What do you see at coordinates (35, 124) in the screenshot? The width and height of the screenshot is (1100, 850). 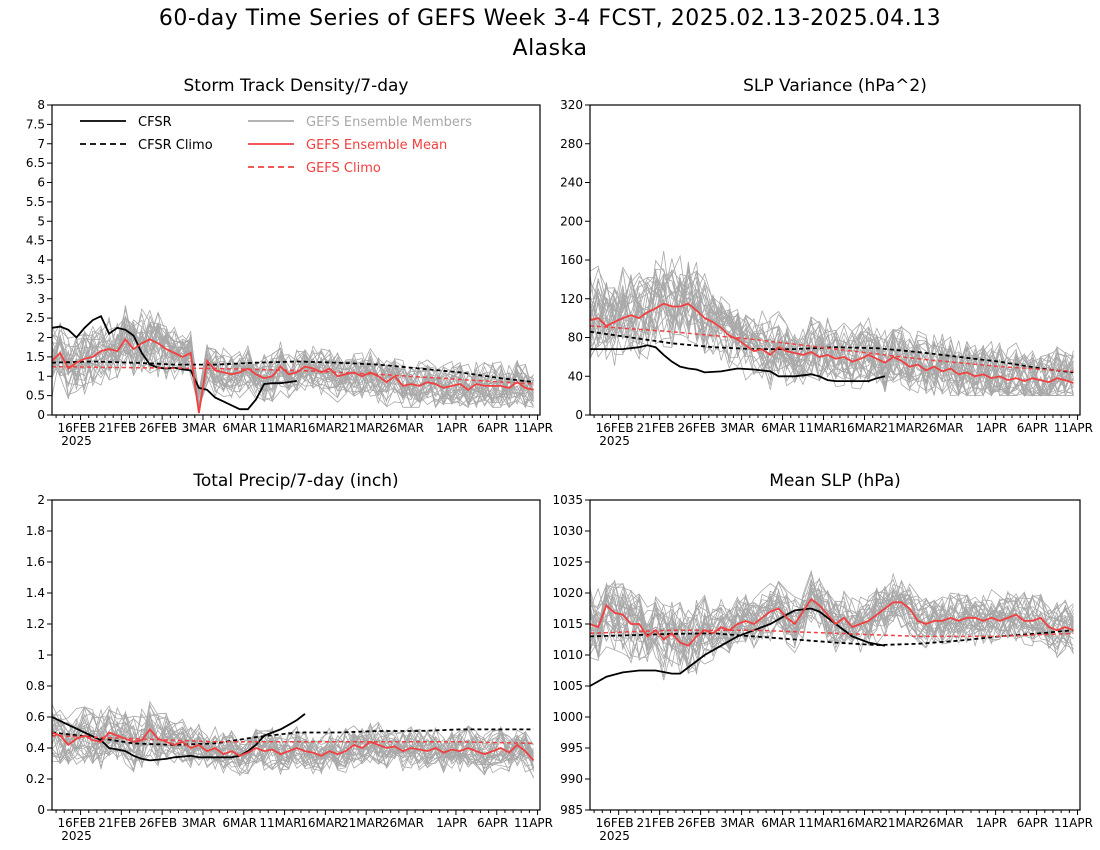 I see `y-tick-label: 7.5` at bounding box center [35, 124].